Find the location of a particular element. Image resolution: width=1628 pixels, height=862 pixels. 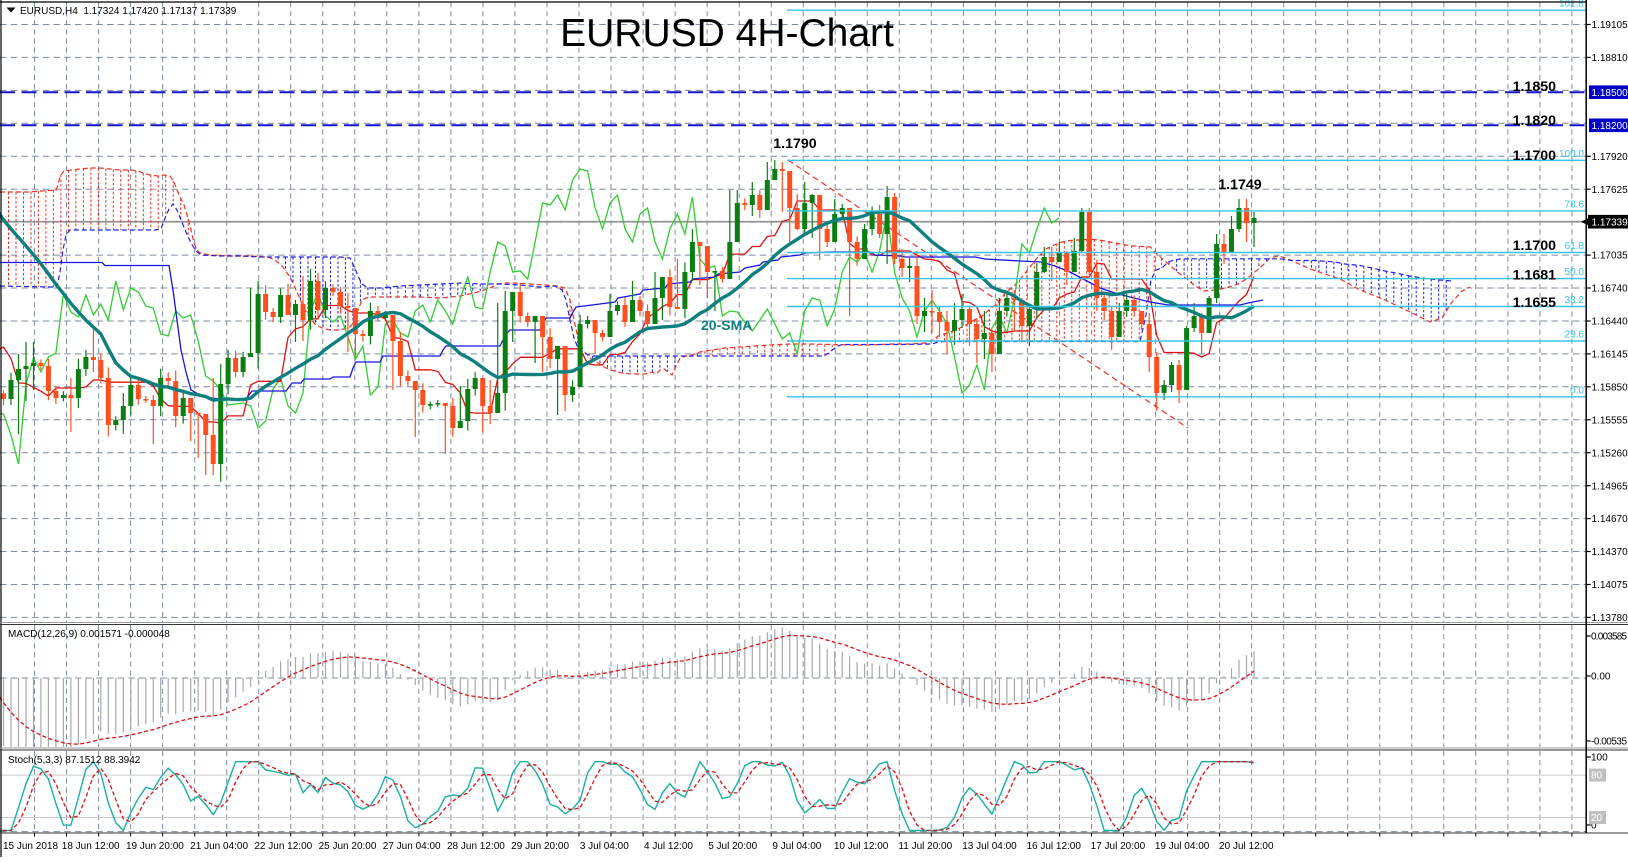

svg-text: 38.2 is located at coordinates (1575, 300).